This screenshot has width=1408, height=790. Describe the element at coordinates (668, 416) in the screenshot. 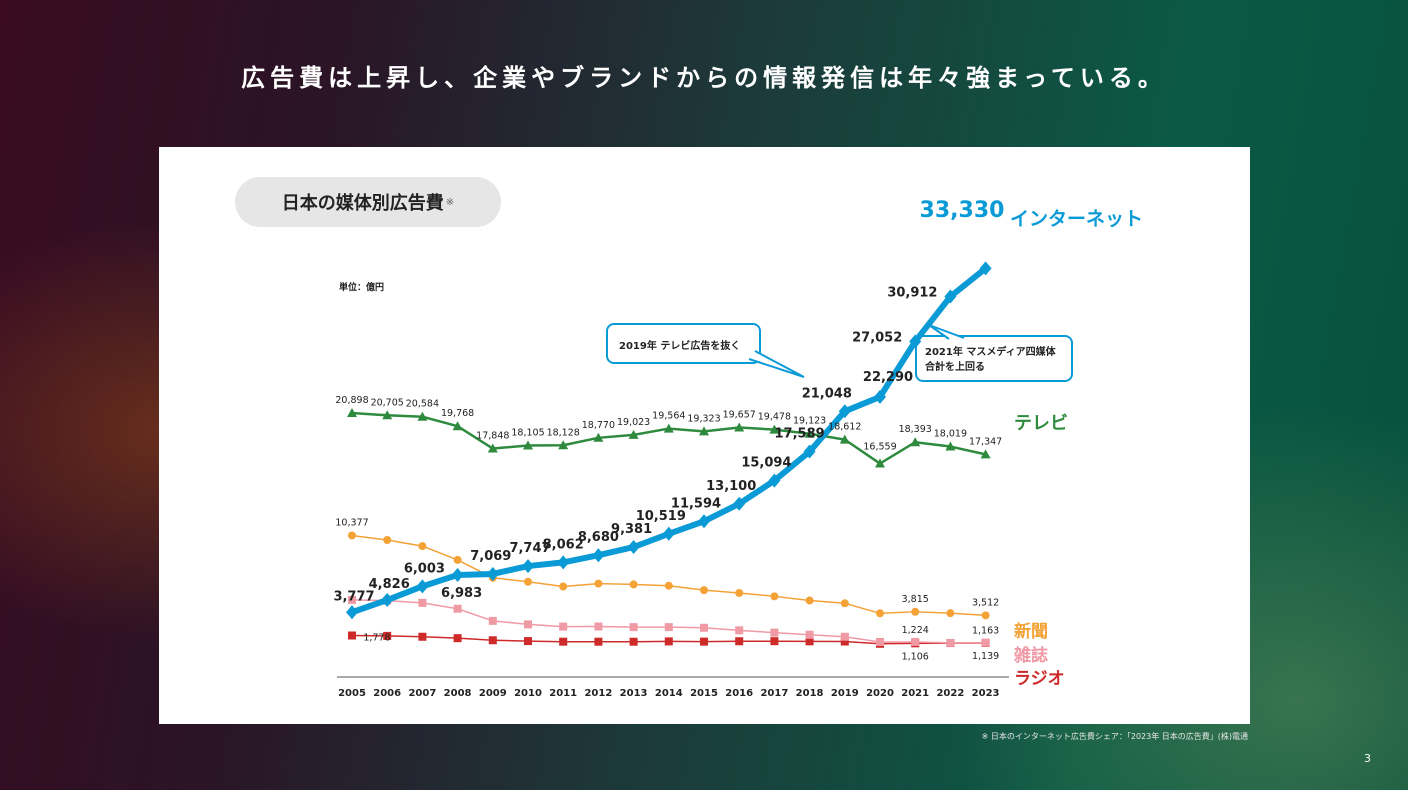

I see `tv-data-label: 19,564` at that location.